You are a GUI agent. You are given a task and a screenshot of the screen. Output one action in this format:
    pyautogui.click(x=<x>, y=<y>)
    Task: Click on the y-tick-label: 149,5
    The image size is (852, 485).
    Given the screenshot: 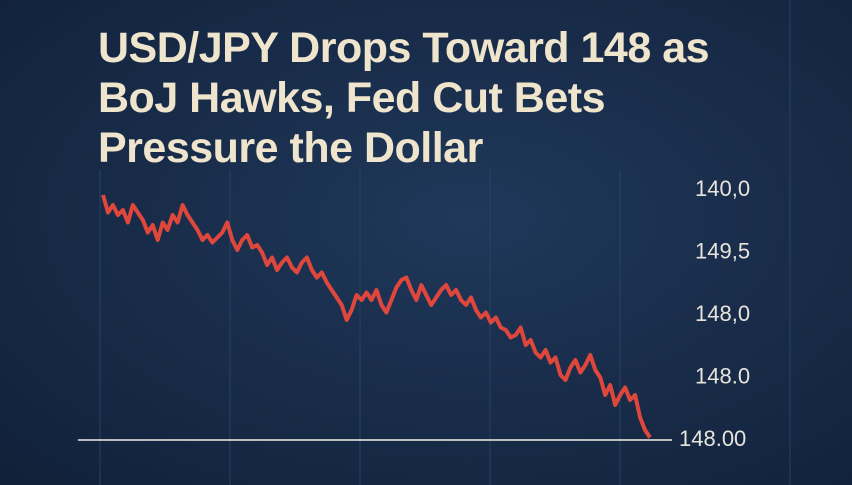 What is the action you would take?
    pyautogui.click(x=722, y=250)
    